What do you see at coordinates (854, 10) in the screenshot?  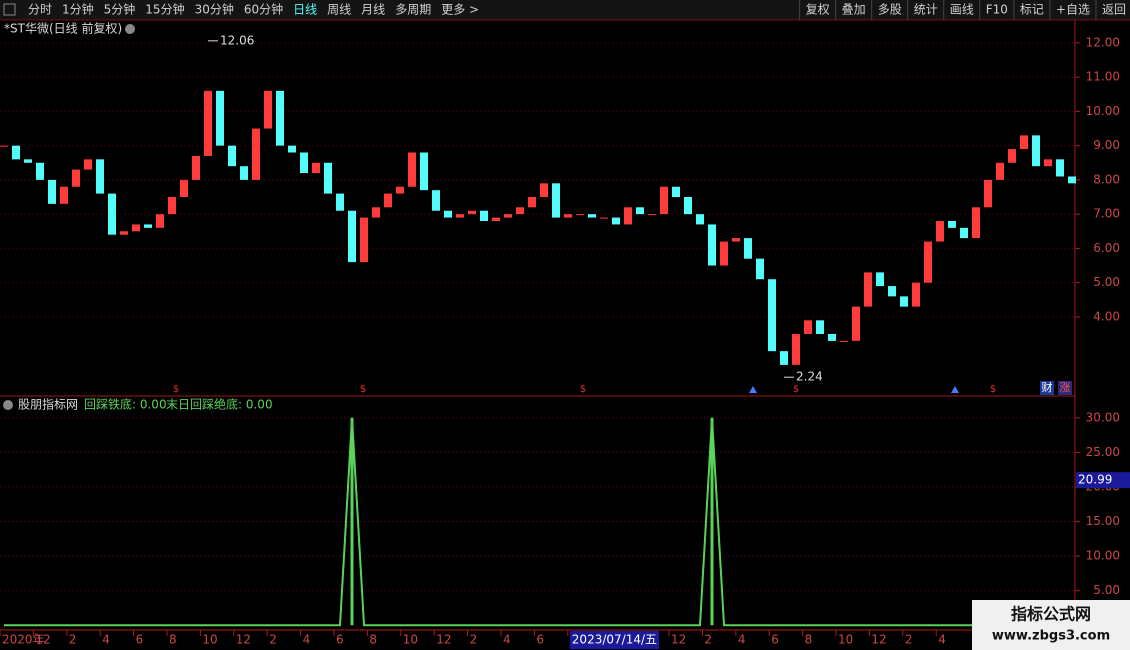 I see `toolbar-button: 叠加` at bounding box center [854, 10].